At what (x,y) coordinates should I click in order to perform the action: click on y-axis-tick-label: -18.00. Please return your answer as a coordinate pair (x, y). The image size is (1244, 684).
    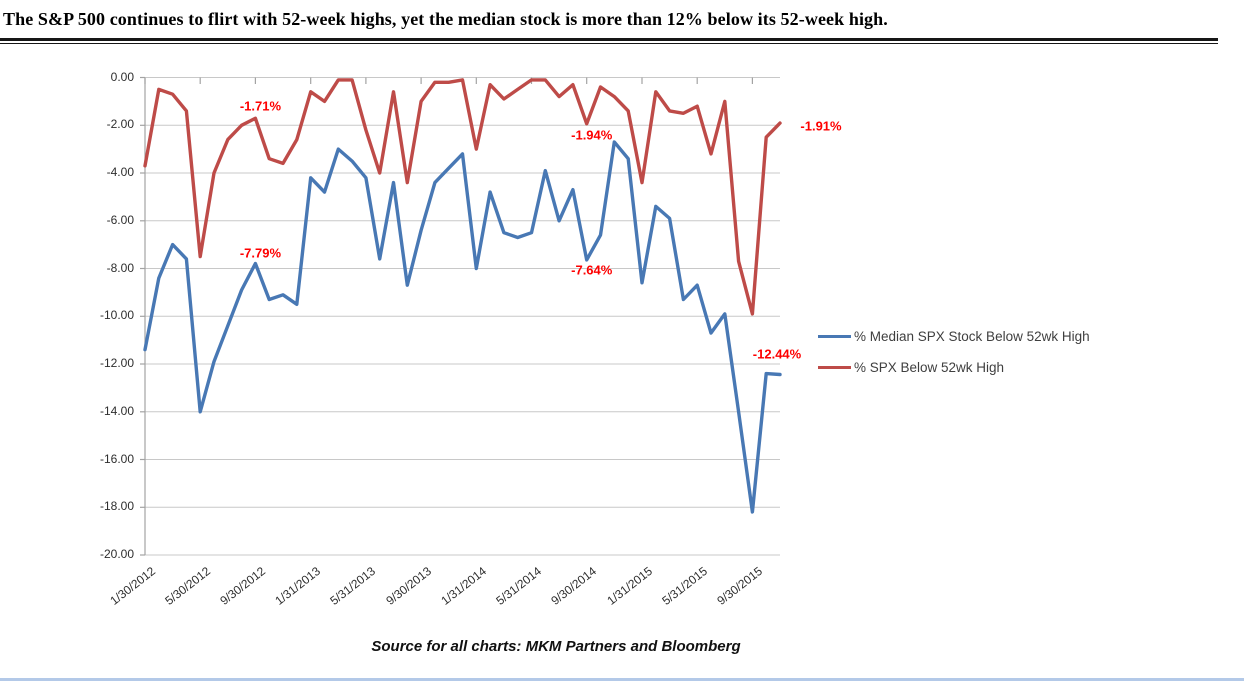
    Looking at the image, I should click on (116, 506).